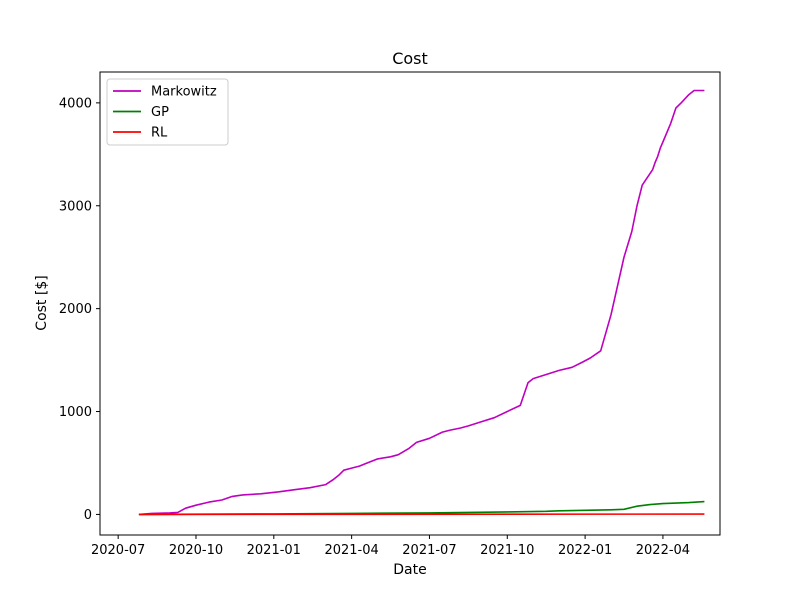 The image size is (800, 600). What do you see at coordinates (75, 309) in the screenshot?
I see `y-tick-label: 2000` at bounding box center [75, 309].